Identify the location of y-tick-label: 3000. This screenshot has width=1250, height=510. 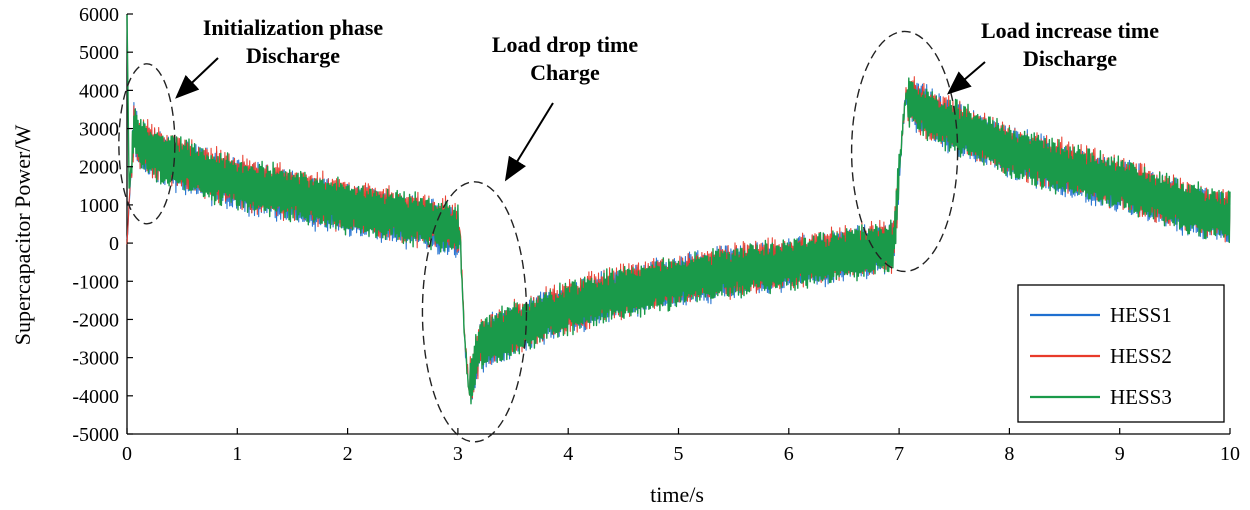
(99, 130).